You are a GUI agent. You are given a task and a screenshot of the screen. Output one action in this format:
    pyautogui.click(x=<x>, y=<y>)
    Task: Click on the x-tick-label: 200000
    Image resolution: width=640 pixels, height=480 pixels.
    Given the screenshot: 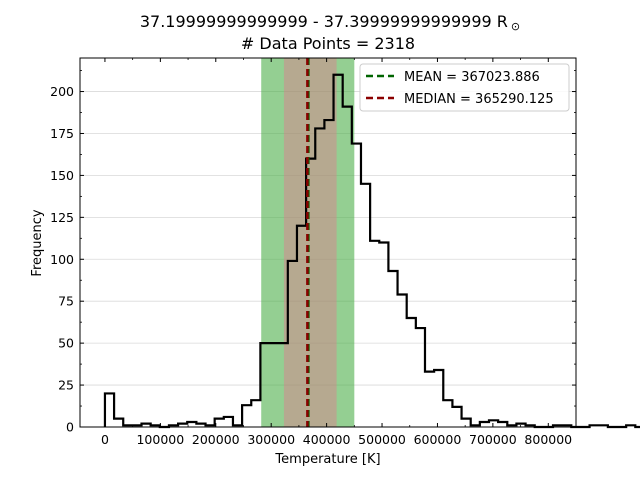 What is the action you would take?
    pyautogui.click(x=216, y=439)
    